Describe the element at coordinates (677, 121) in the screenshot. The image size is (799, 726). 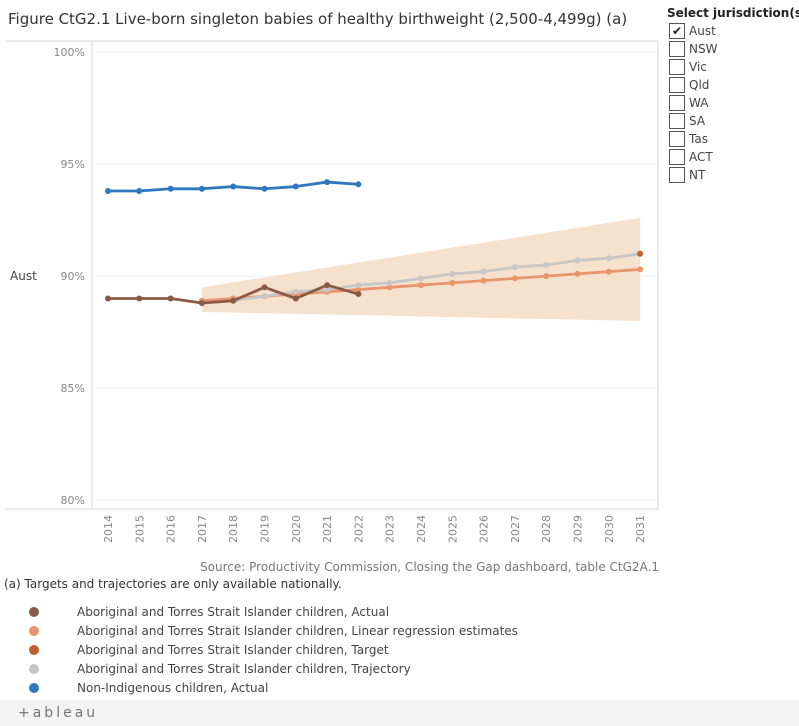
I see `checkbox-sa` at that location.